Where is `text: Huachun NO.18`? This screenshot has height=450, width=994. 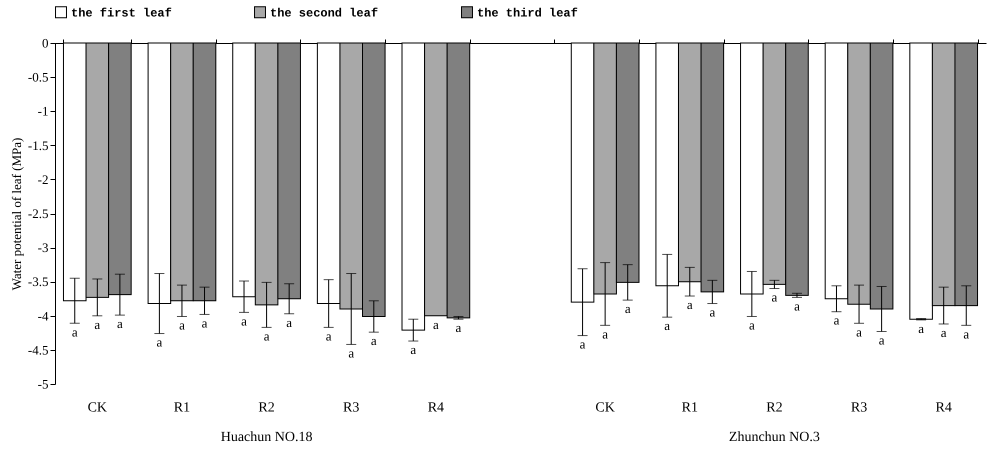
text: Huachun NO.18 is located at coordinates (266, 437).